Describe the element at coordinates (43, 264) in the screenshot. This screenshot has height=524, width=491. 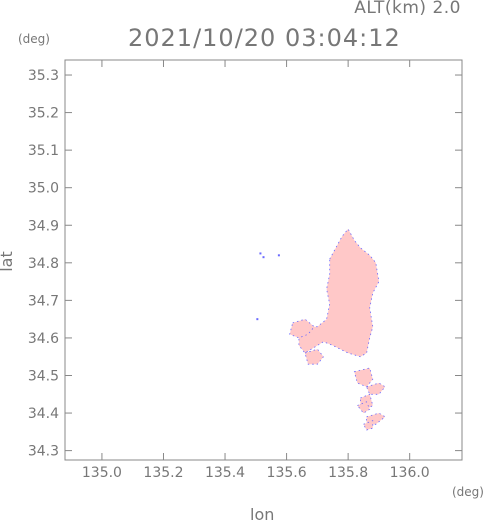
I see `y-tick-label: 34.8` at that location.